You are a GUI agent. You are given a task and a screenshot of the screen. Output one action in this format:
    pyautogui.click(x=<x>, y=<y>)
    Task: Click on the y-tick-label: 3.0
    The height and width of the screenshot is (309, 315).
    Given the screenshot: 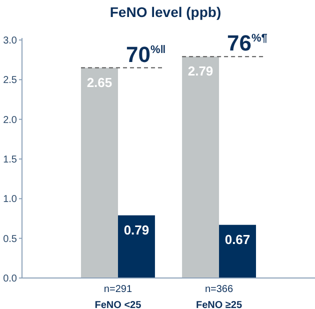 What is the action you would take?
    pyautogui.click(x=10, y=41)
    